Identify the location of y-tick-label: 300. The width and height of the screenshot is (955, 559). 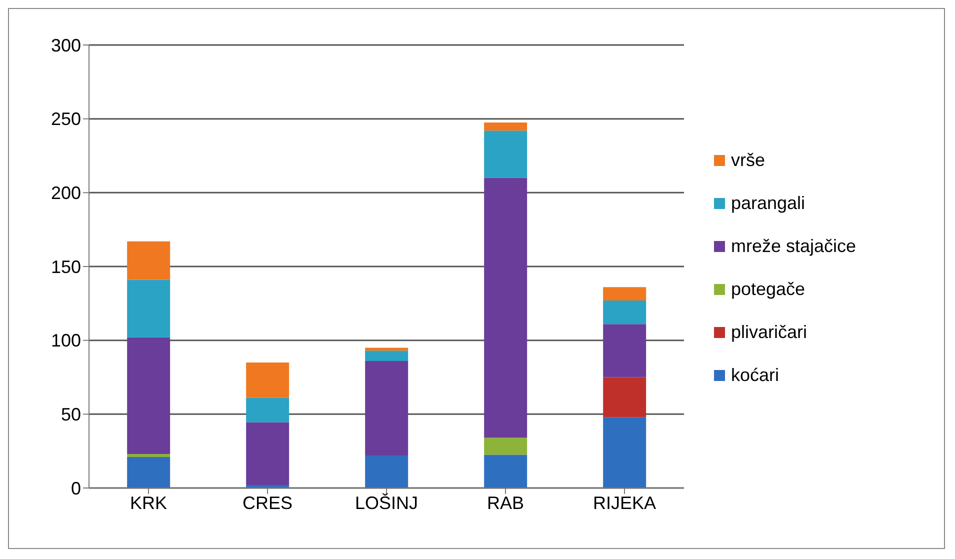
(65, 45).